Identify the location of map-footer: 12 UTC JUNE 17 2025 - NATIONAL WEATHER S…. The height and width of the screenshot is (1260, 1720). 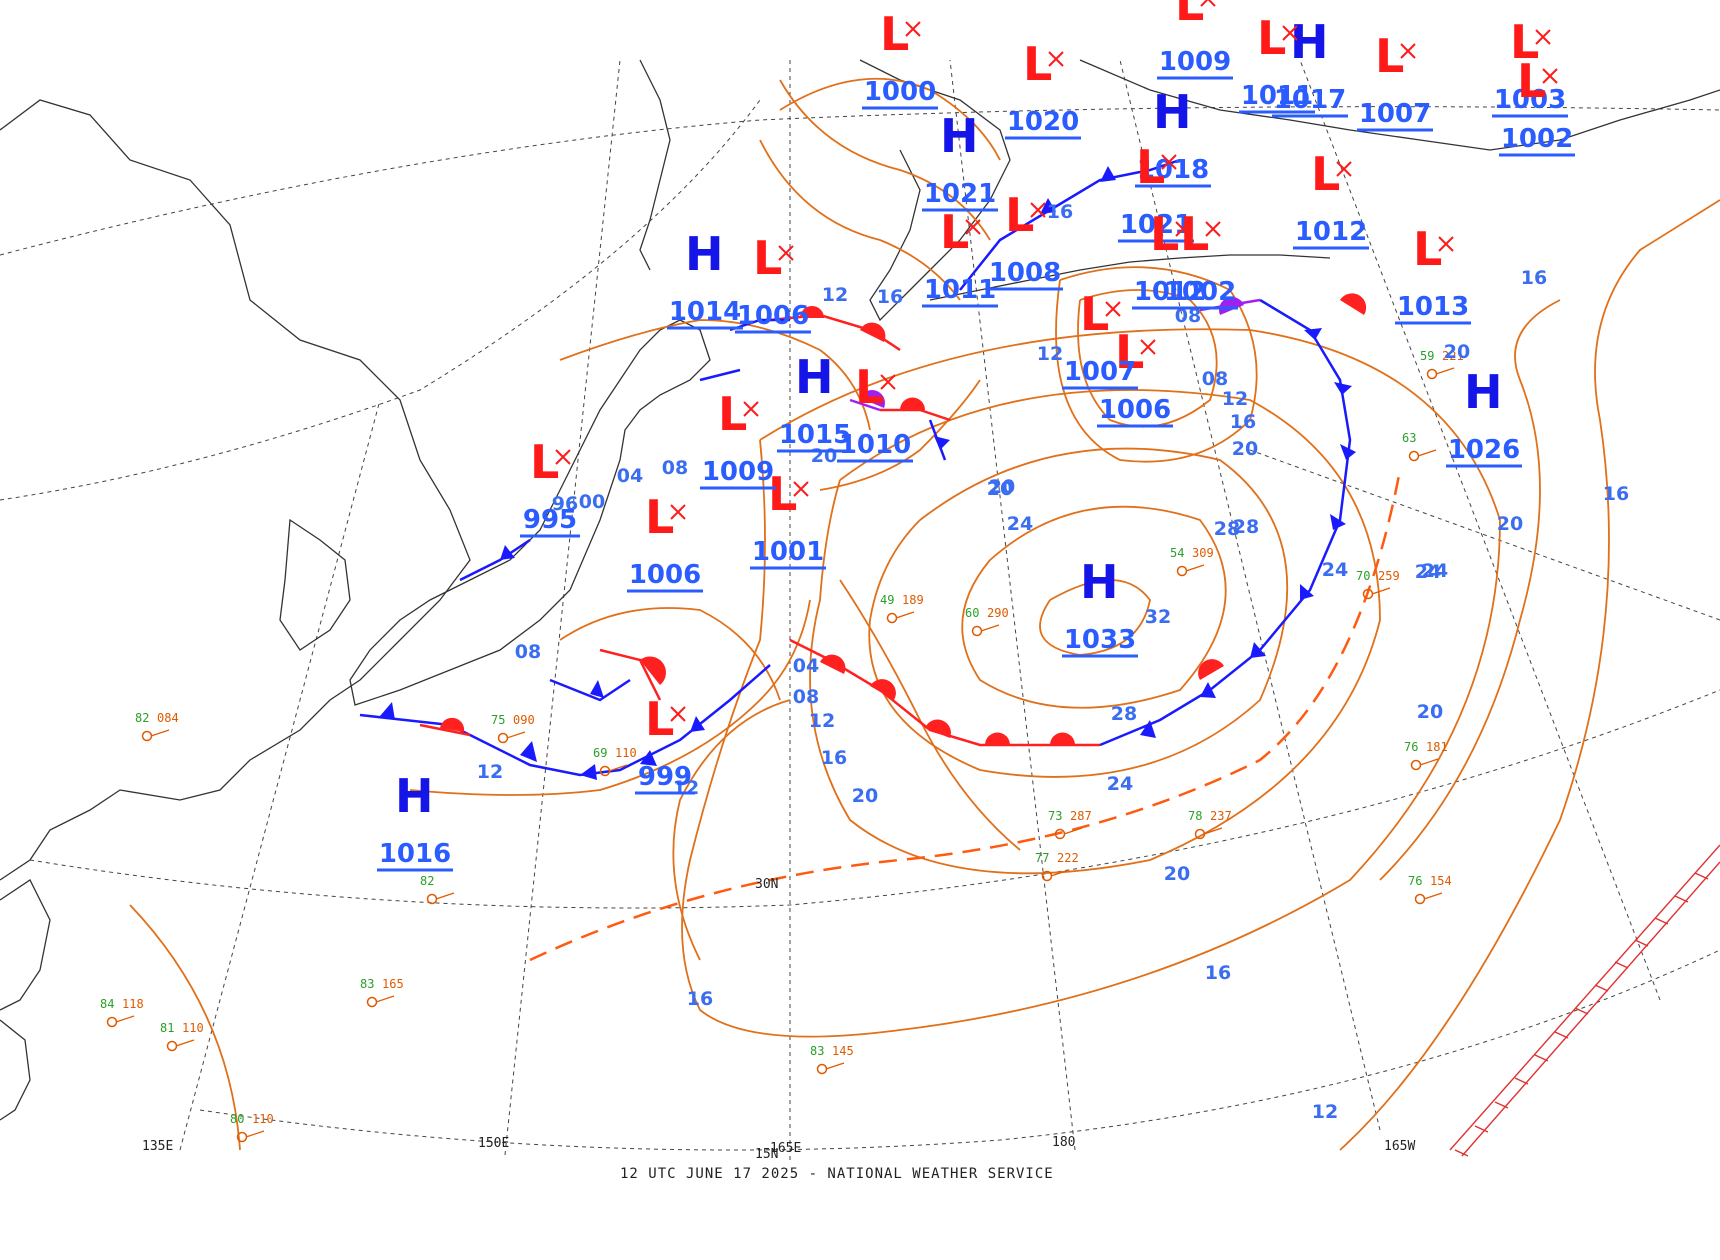
(837, 1174).